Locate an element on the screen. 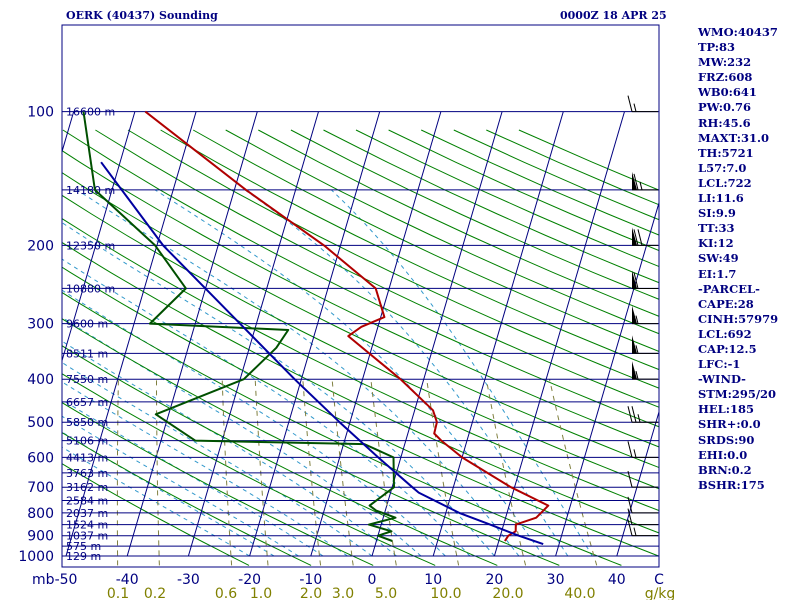  height-label: 5106 m is located at coordinates (87, 441).